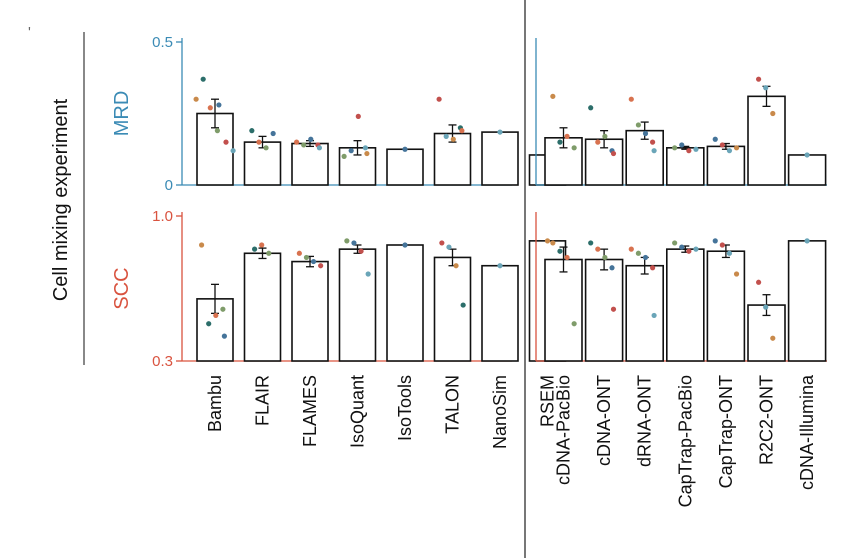  I want to click on category-label: cDNA-Illumina, so click(807, 432).